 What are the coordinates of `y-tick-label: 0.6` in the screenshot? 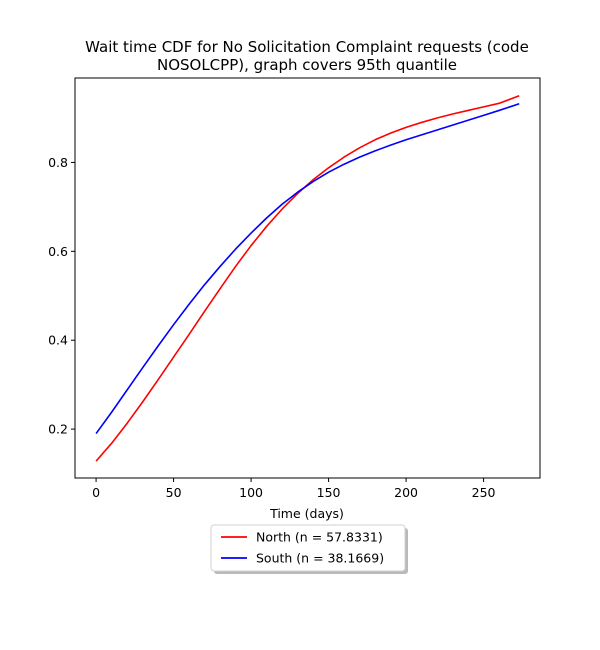 It's located at (58, 251).